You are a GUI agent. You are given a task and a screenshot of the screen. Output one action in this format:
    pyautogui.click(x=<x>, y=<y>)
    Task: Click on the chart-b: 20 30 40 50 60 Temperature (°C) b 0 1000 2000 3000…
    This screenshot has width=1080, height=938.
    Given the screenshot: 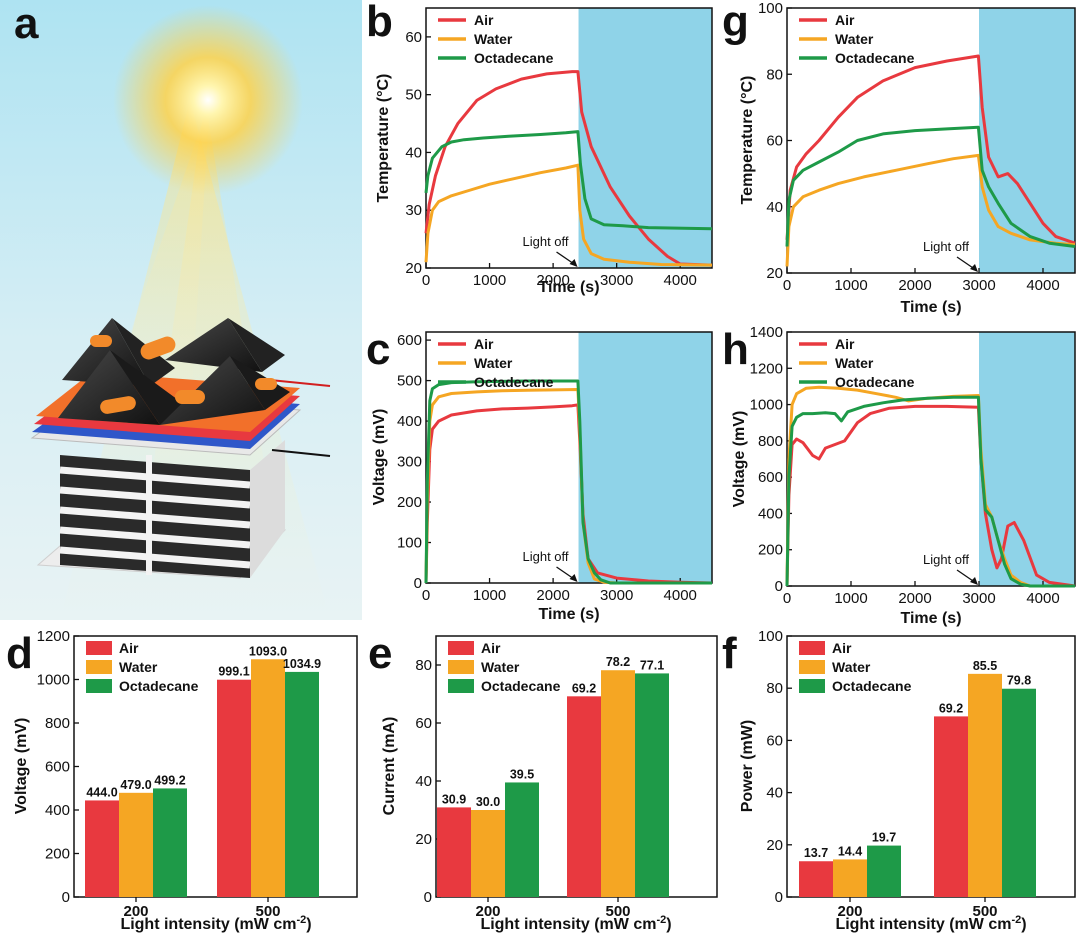 What is the action you would take?
    pyautogui.click(x=539, y=148)
    